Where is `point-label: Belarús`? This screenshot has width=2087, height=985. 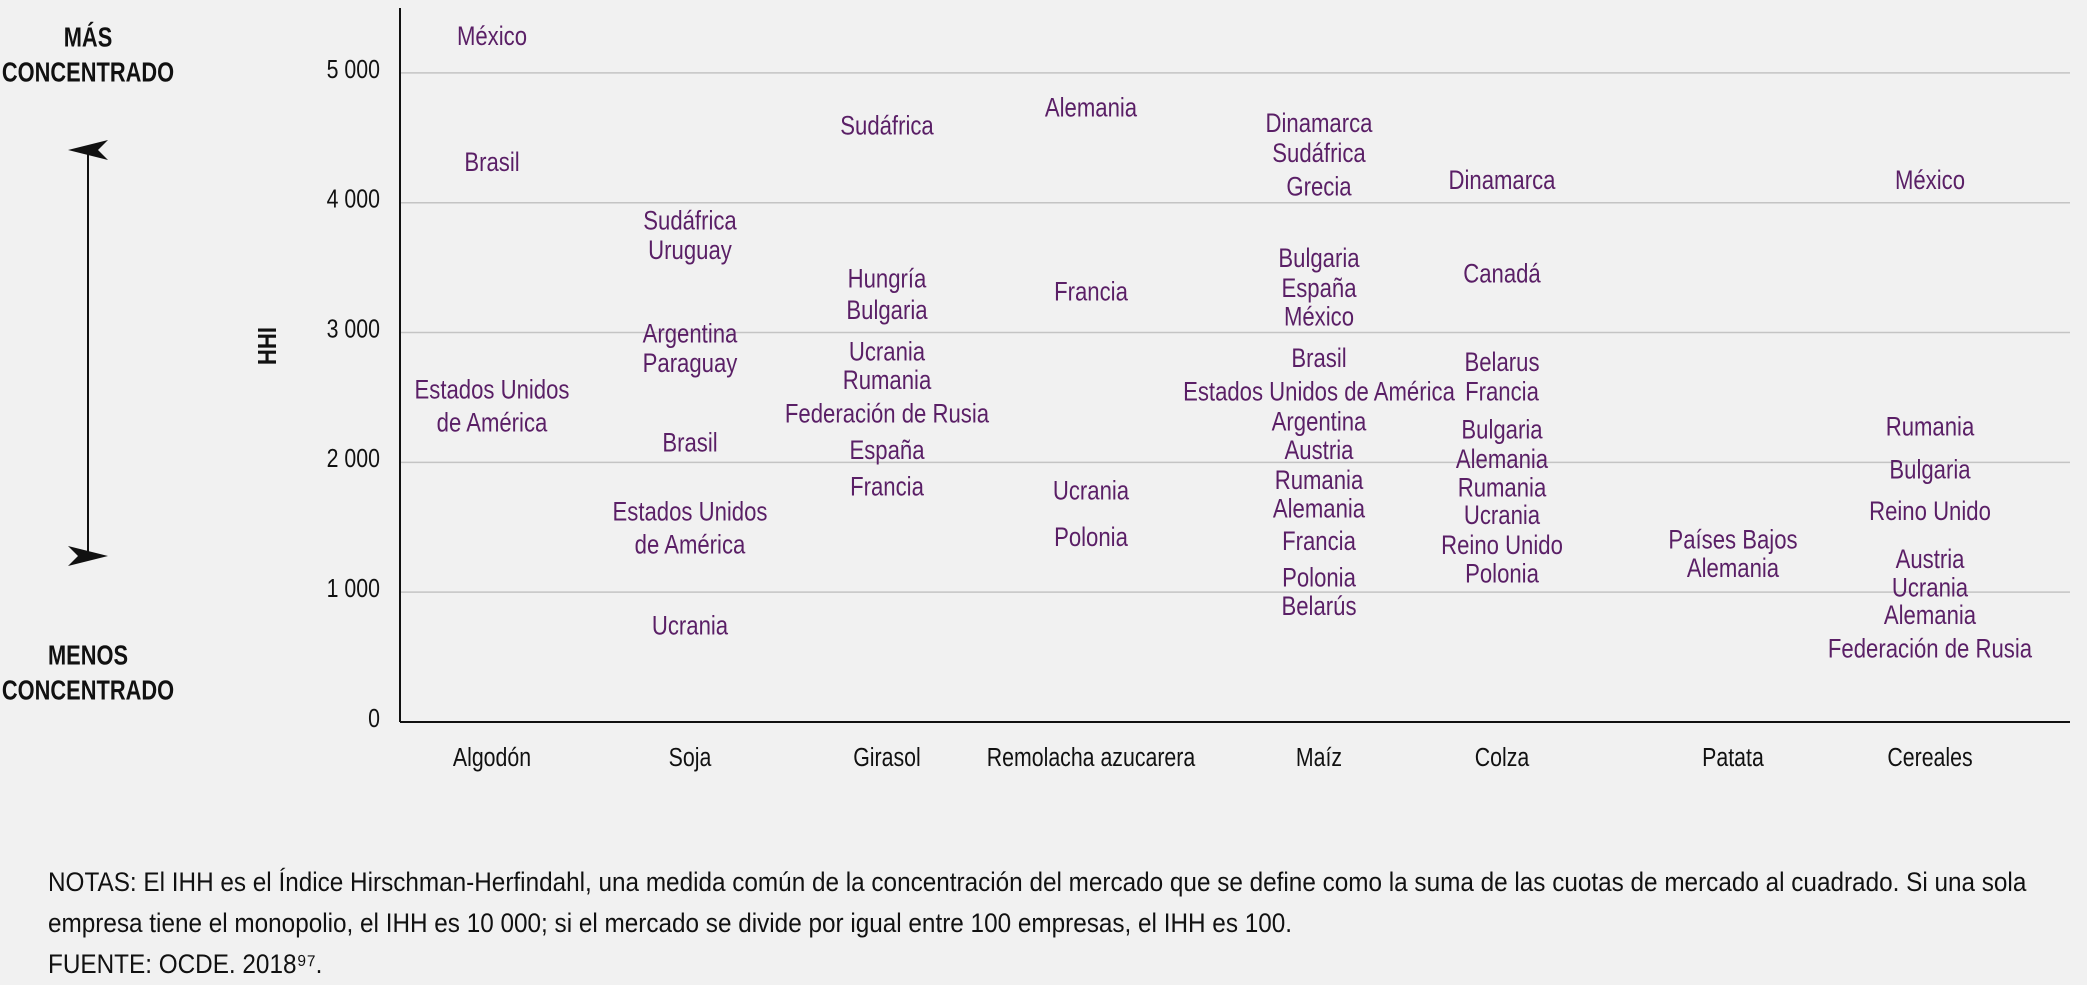 point-label: Belarús is located at coordinates (1318, 607).